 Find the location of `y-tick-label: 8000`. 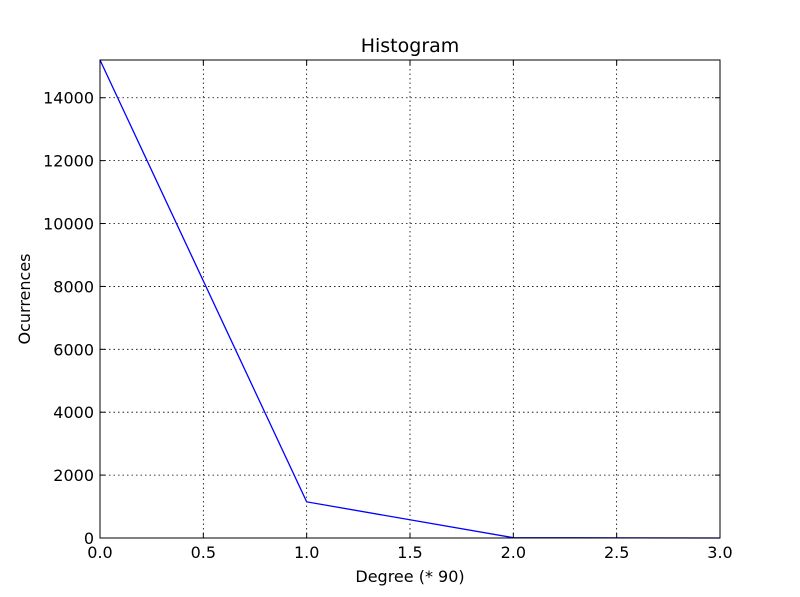

y-tick-label: 8000 is located at coordinates (73, 286).